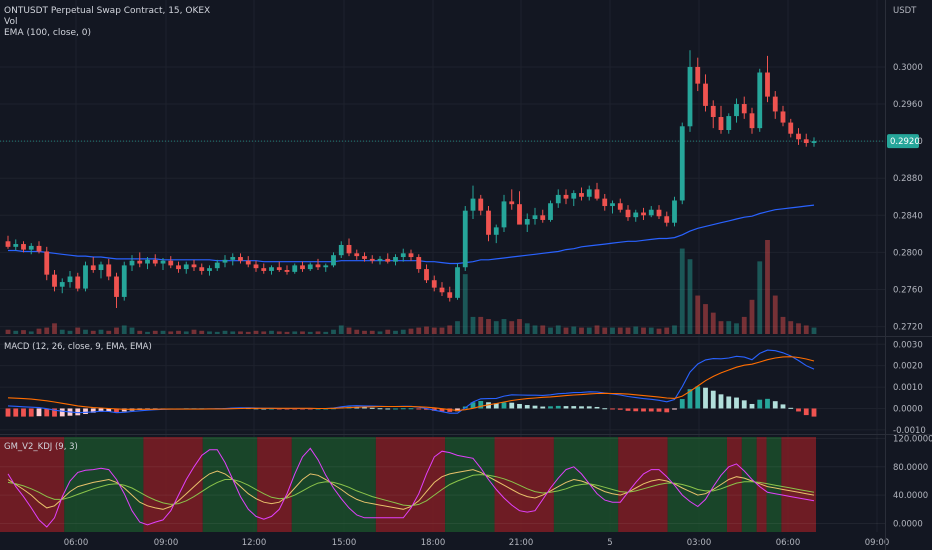 This screenshot has width=932, height=550. Describe the element at coordinates (41, 447) in the screenshot. I see `kdj-legend: GM_V2_KDJ (9, 3)` at that location.